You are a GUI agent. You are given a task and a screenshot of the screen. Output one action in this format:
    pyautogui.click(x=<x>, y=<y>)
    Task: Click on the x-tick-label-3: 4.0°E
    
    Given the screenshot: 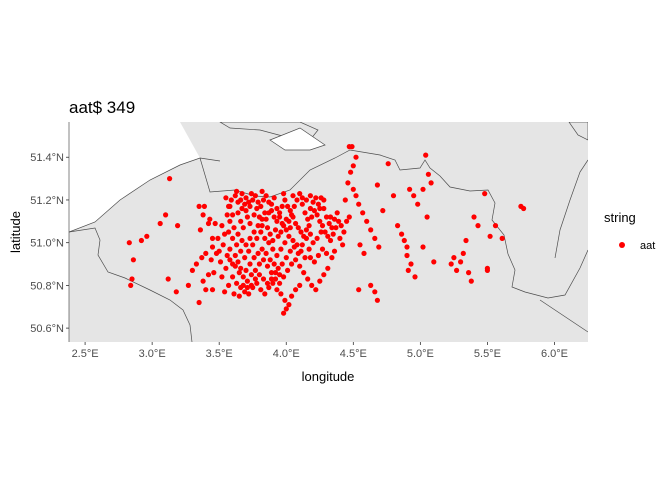 What is the action you would take?
    pyautogui.click(x=286, y=354)
    